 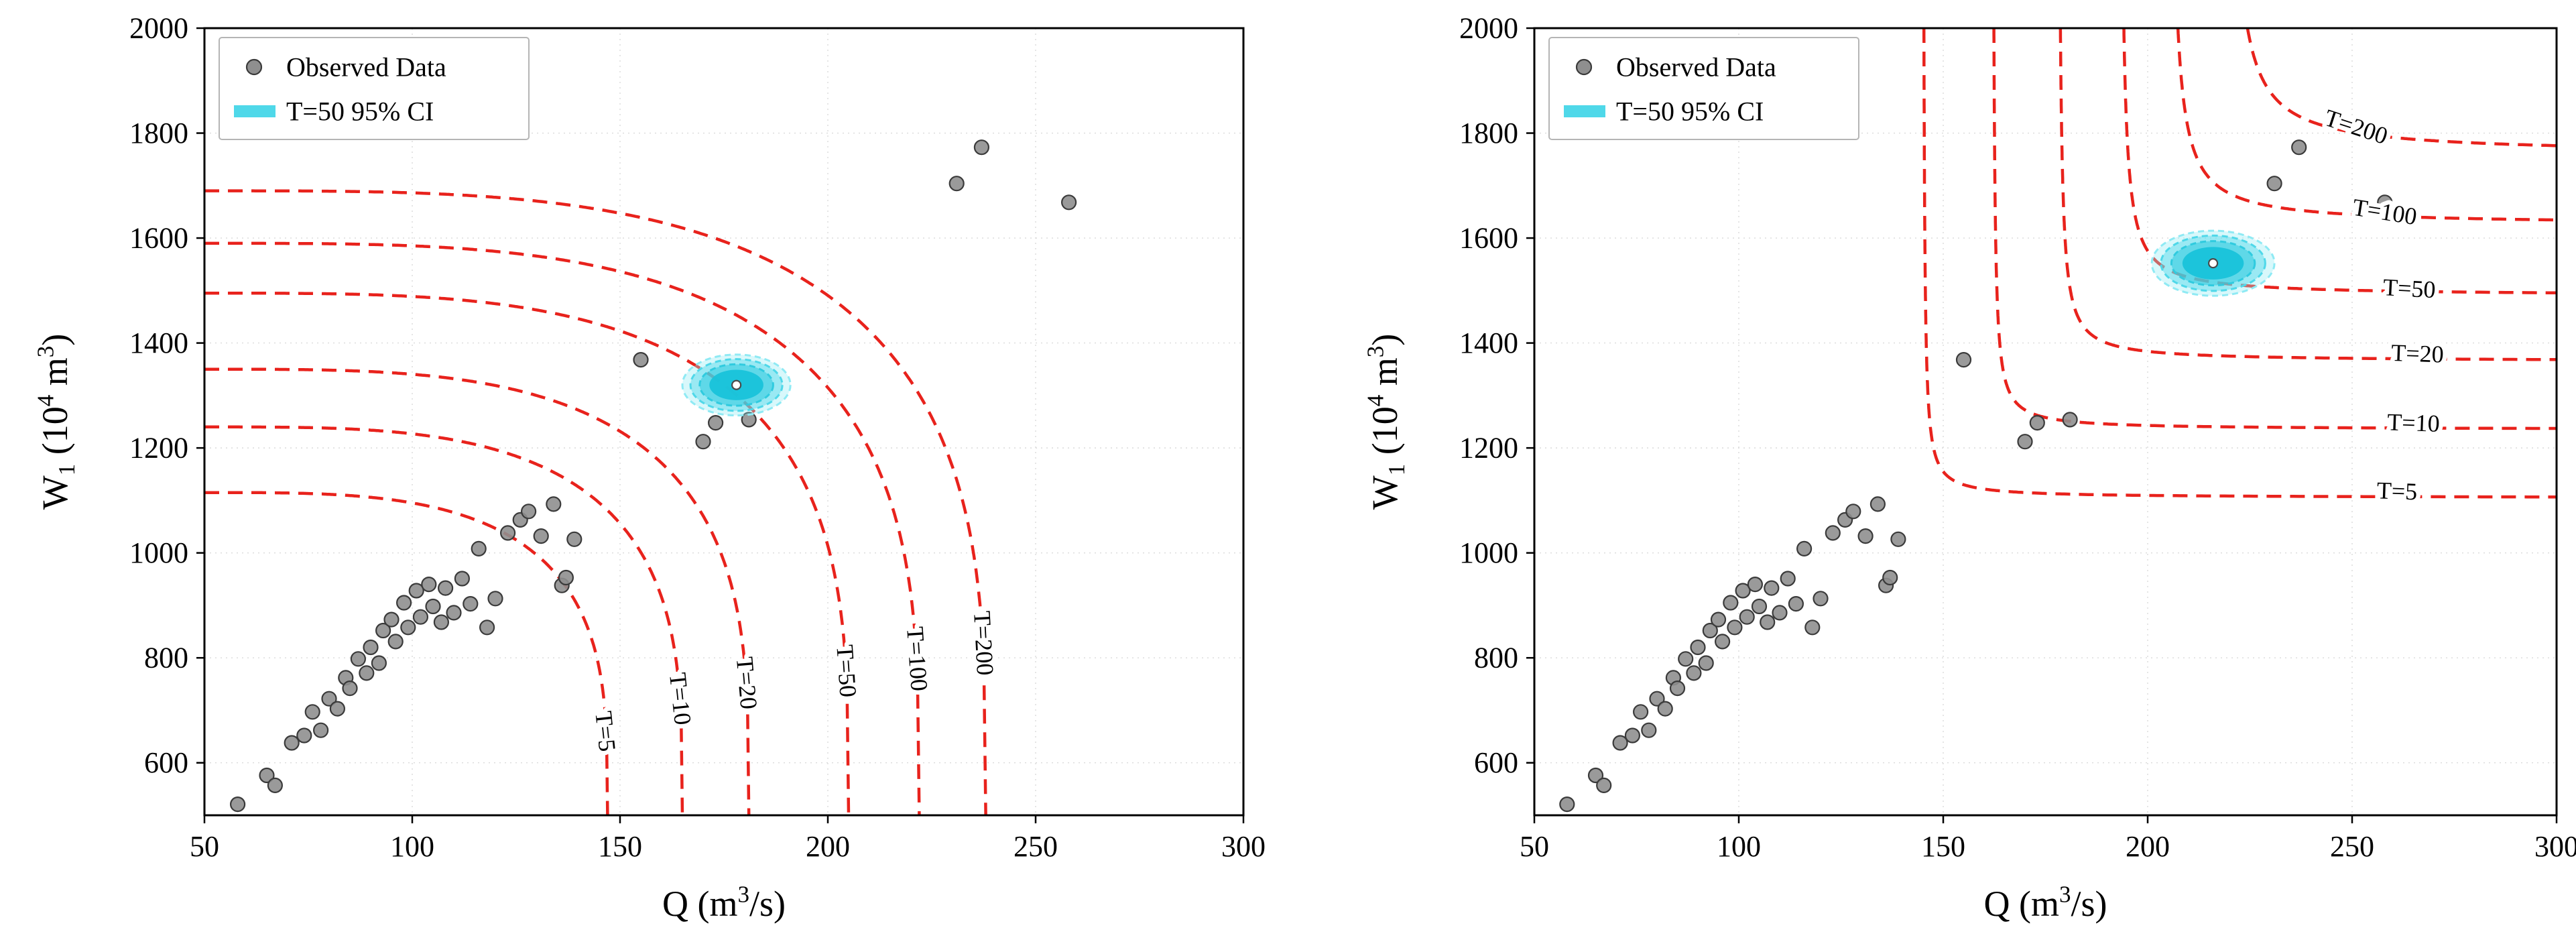 I want to click on y-tick-label: 600, so click(x=1496, y=762).